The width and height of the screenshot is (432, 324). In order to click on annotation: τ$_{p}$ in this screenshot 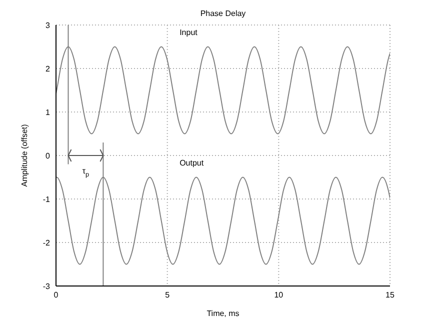, I will do `click(86, 172)`.